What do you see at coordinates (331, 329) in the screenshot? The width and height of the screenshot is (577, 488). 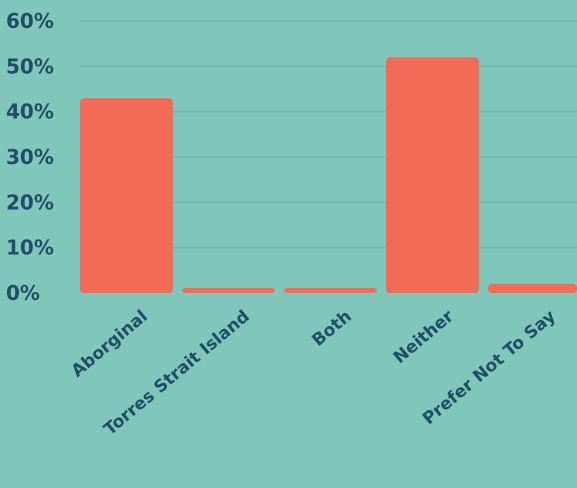 I see `x-tick-label: Both` at bounding box center [331, 329].